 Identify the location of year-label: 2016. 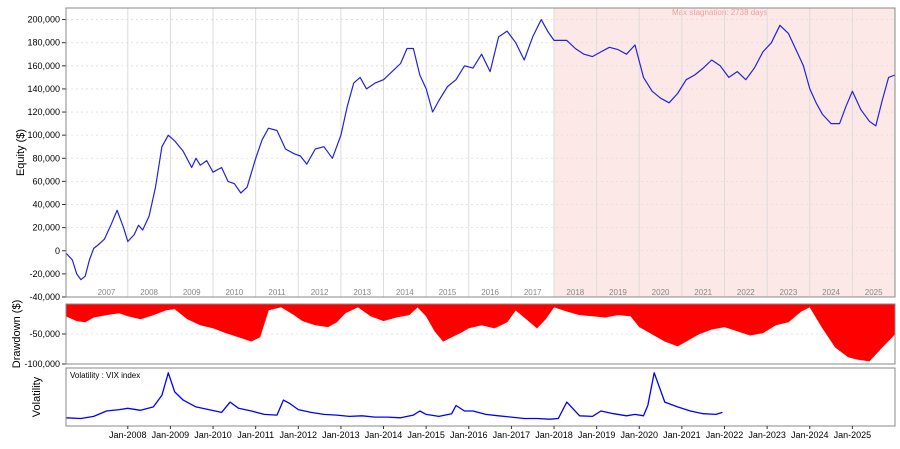
(490, 292).